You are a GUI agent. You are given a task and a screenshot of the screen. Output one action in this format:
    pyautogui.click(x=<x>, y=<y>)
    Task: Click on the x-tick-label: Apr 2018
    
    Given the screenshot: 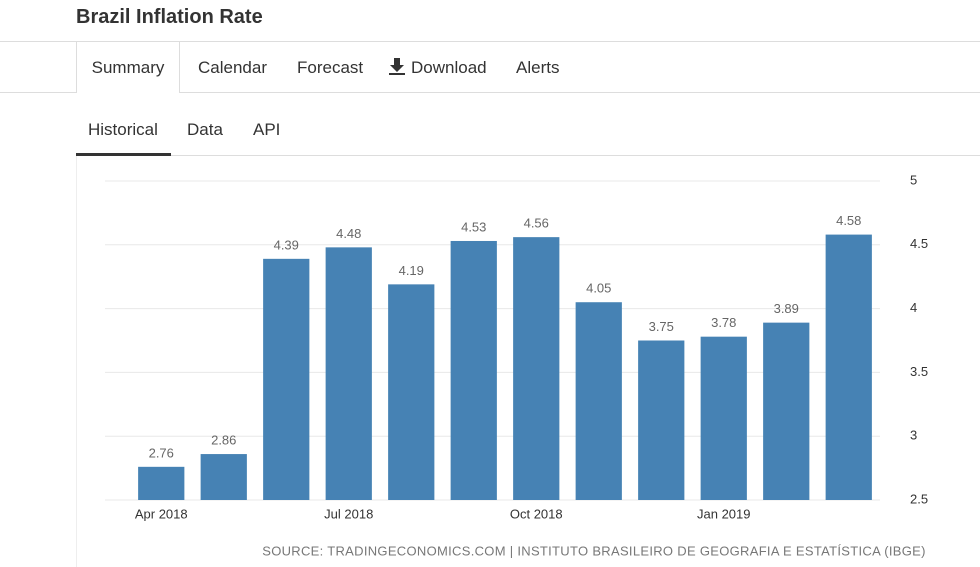 What is the action you would take?
    pyautogui.click(x=161, y=513)
    